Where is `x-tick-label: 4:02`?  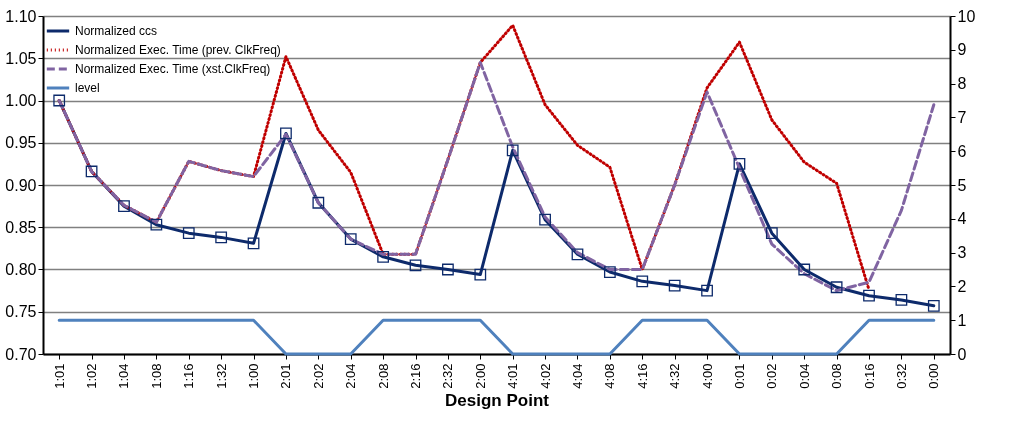 x-tick-label: 4:02 is located at coordinates (545, 376).